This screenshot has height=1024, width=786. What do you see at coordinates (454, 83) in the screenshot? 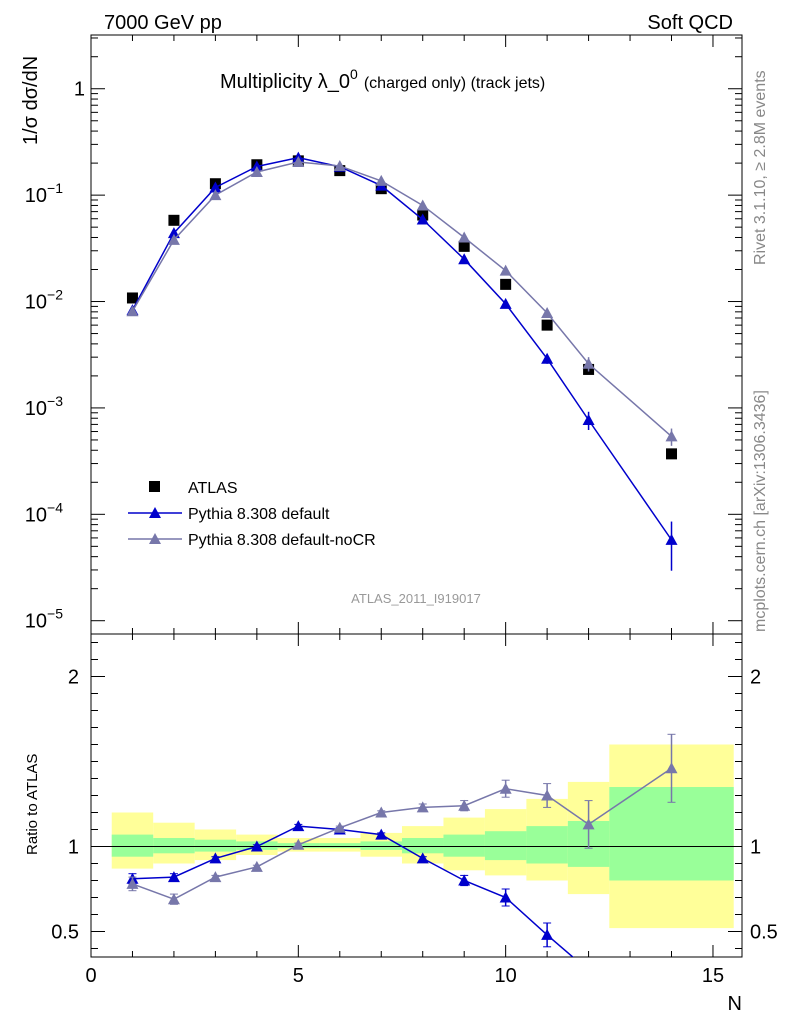
I see `title-rest: (charged only) (track jets)` at bounding box center [454, 83].